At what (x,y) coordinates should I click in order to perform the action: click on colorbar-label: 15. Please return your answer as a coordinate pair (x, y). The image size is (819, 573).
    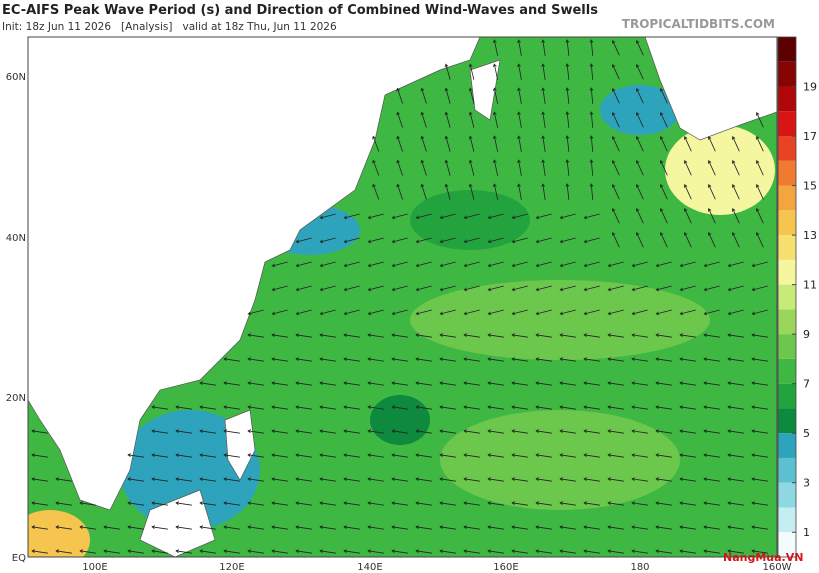
    Looking at the image, I should click on (810, 186).